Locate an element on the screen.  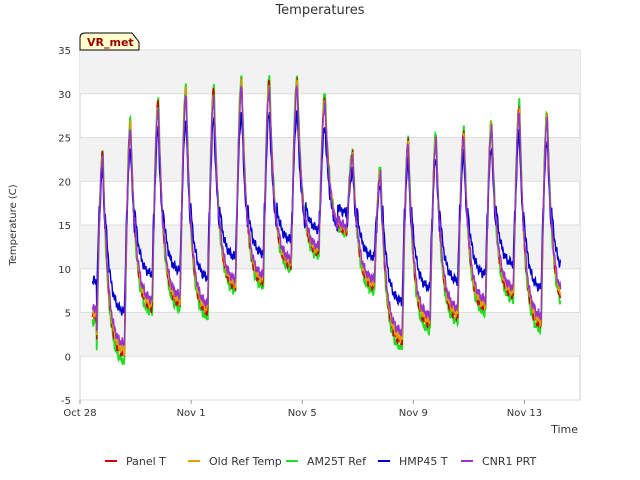
legend-label: AM25T Ref is located at coordinates (337, 461).